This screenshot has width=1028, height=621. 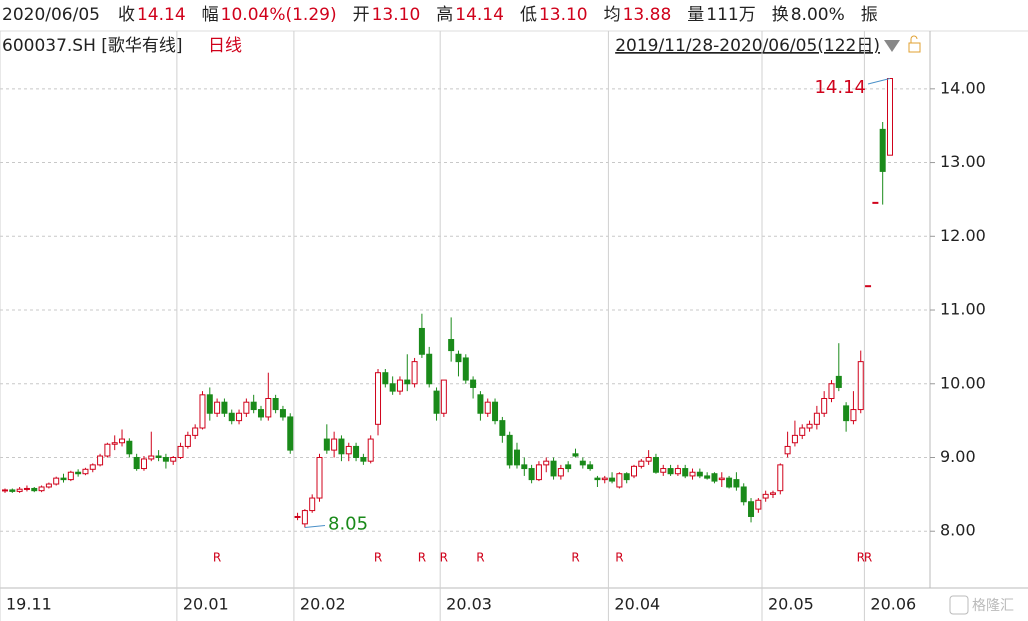 I want to click on watermark-icon, so click(x=959, y=605).